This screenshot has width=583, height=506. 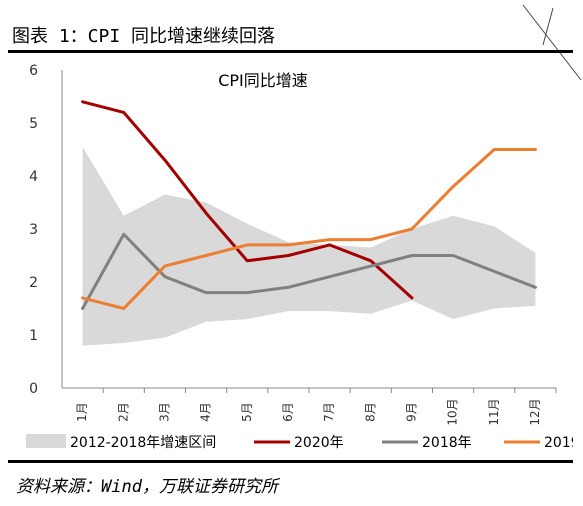 What do you see at coordinates (144, 36) in the screenshot?
I see `figure-title: 图表 1：CPI 同比增速继续回落` at bounding box center [144, 36].